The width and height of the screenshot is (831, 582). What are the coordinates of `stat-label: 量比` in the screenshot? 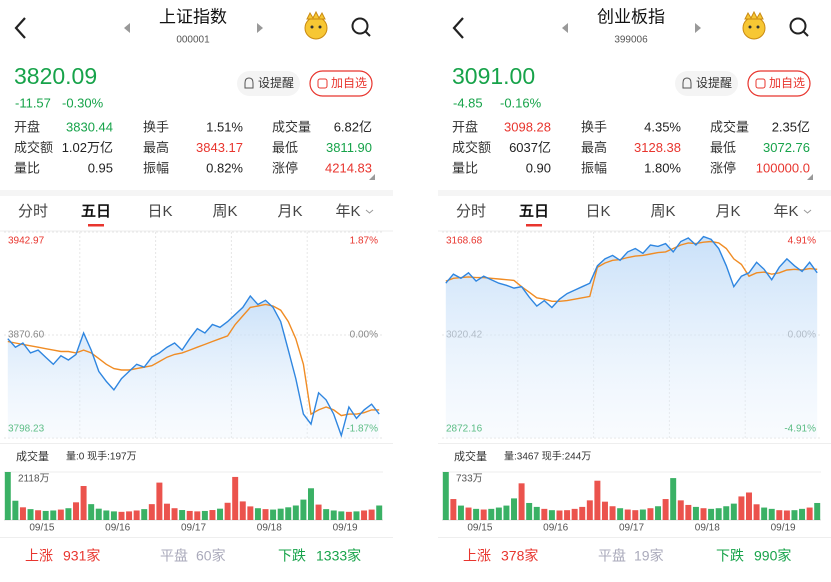 It's located at (465, 167).